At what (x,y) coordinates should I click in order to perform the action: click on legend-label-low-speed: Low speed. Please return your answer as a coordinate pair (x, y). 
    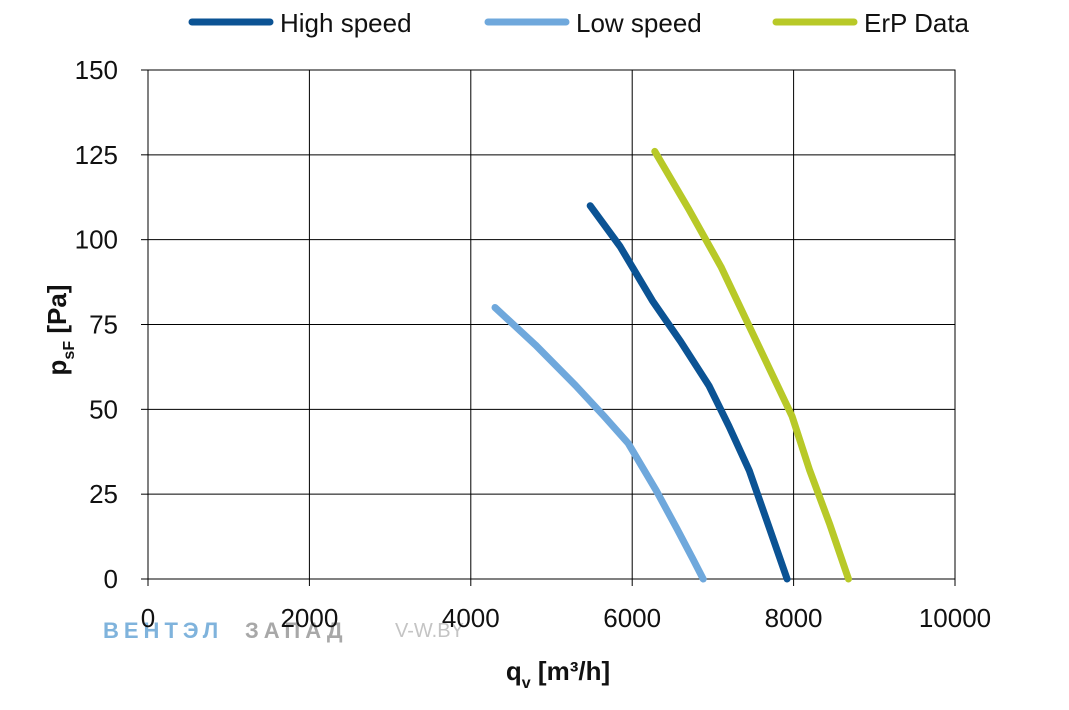
    Looking at the image, I should click on (639, 23).